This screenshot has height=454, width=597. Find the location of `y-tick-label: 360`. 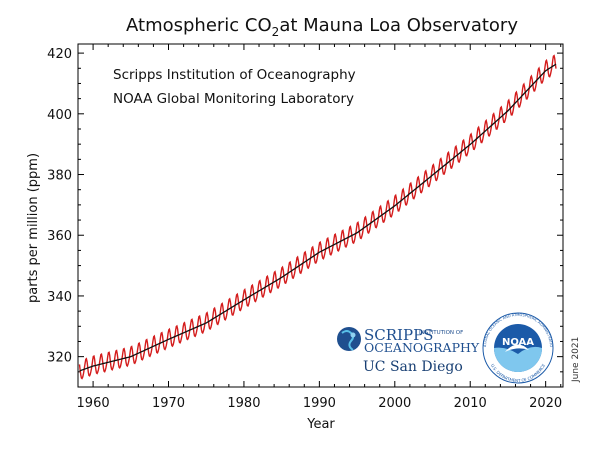

y-tick-label: 360 is located at coordinates (59, 236).